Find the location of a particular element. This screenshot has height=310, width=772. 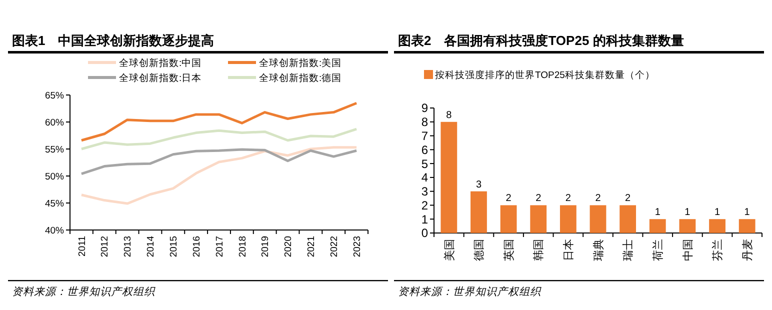

x-tick-label: 2013 is located at coordinates (128, 247).